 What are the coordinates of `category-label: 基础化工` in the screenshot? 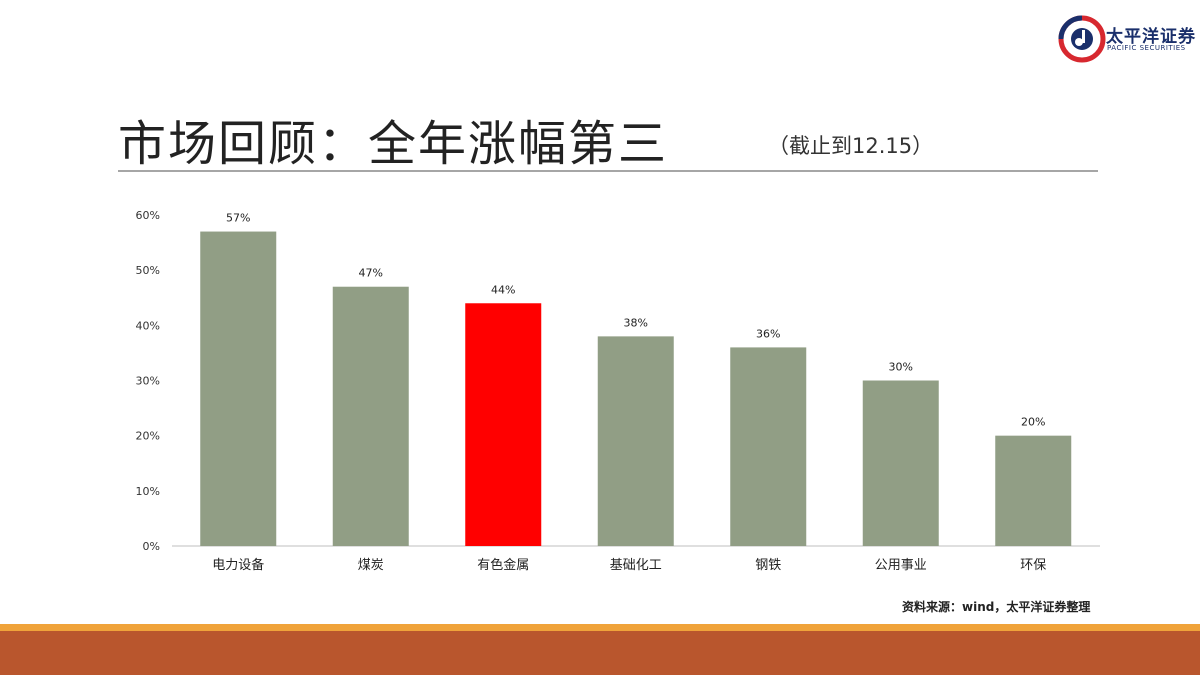 It's located at (636, 565).